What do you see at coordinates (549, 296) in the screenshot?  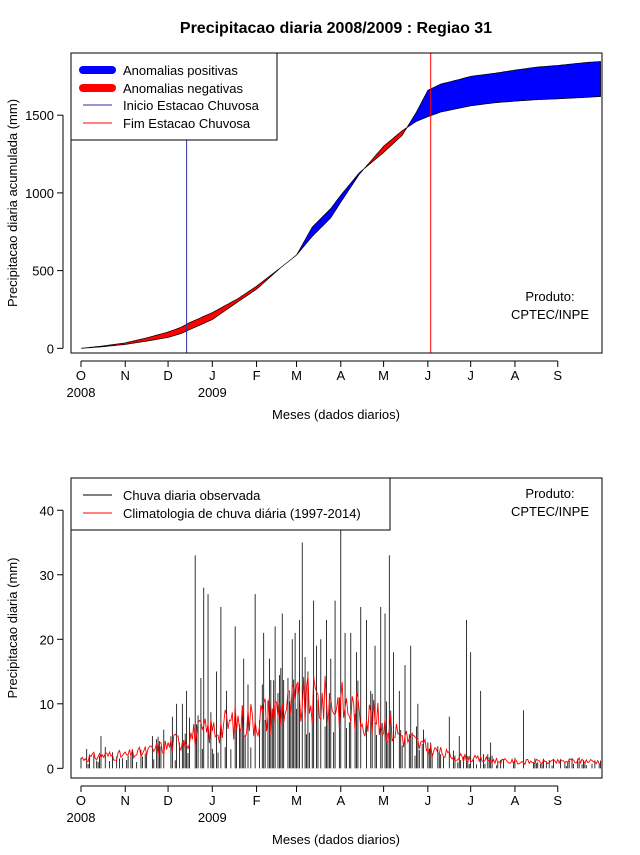 I see `annotation-line-1: Produto:` at bounding box center [549, 296].